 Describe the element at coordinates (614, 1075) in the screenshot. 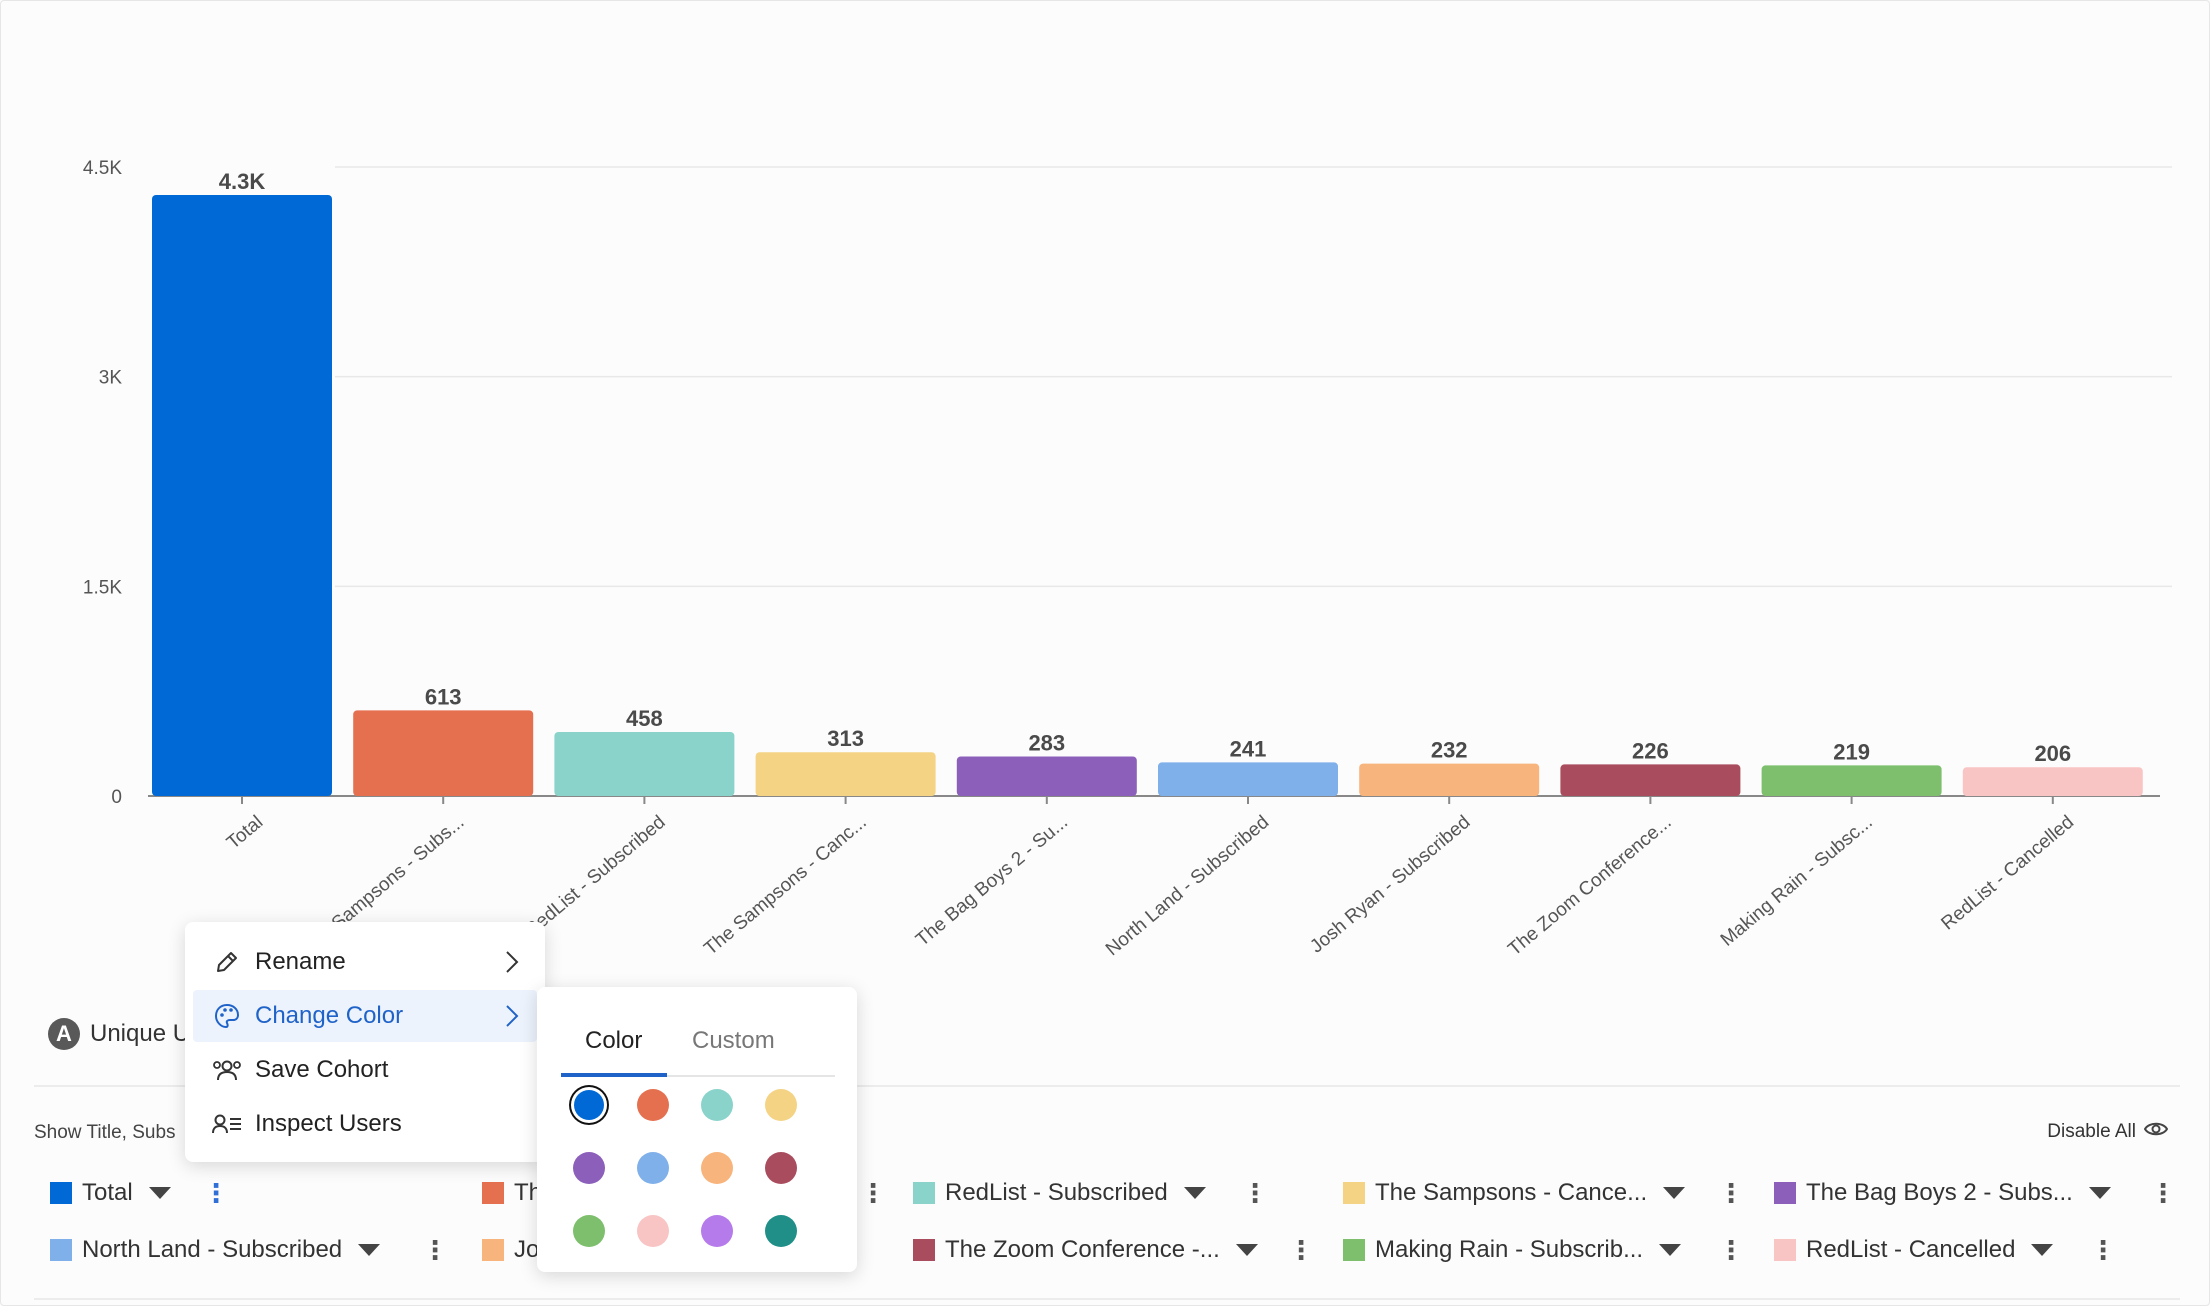

I see `tab-active-indicator` at that location.